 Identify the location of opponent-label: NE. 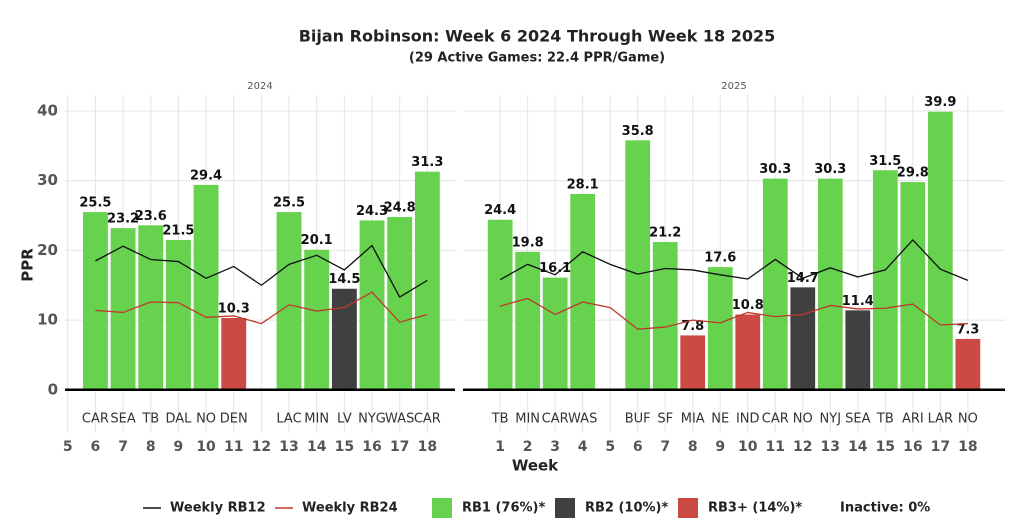
(720, 419).